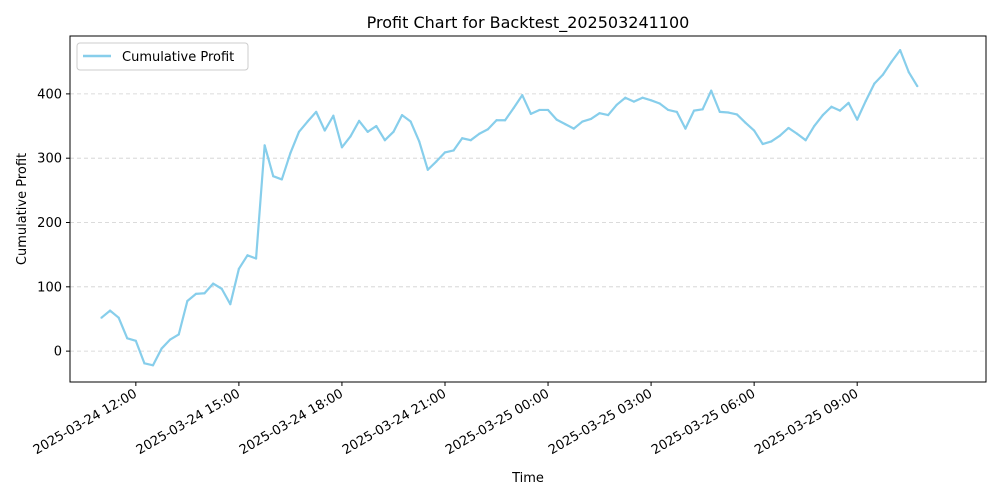 The width and height of the screenshot is (1000, 500). I want to click on y-tick-label: 400, so click(49, 94).